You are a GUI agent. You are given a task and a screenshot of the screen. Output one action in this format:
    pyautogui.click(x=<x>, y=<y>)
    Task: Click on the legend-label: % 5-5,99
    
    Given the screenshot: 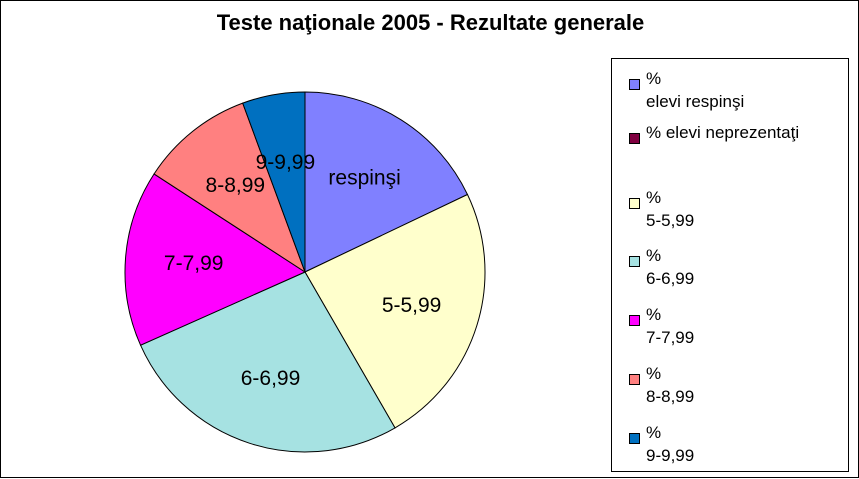 What is the action you would take?
    pyautogui.click(x=670, y=209)
    